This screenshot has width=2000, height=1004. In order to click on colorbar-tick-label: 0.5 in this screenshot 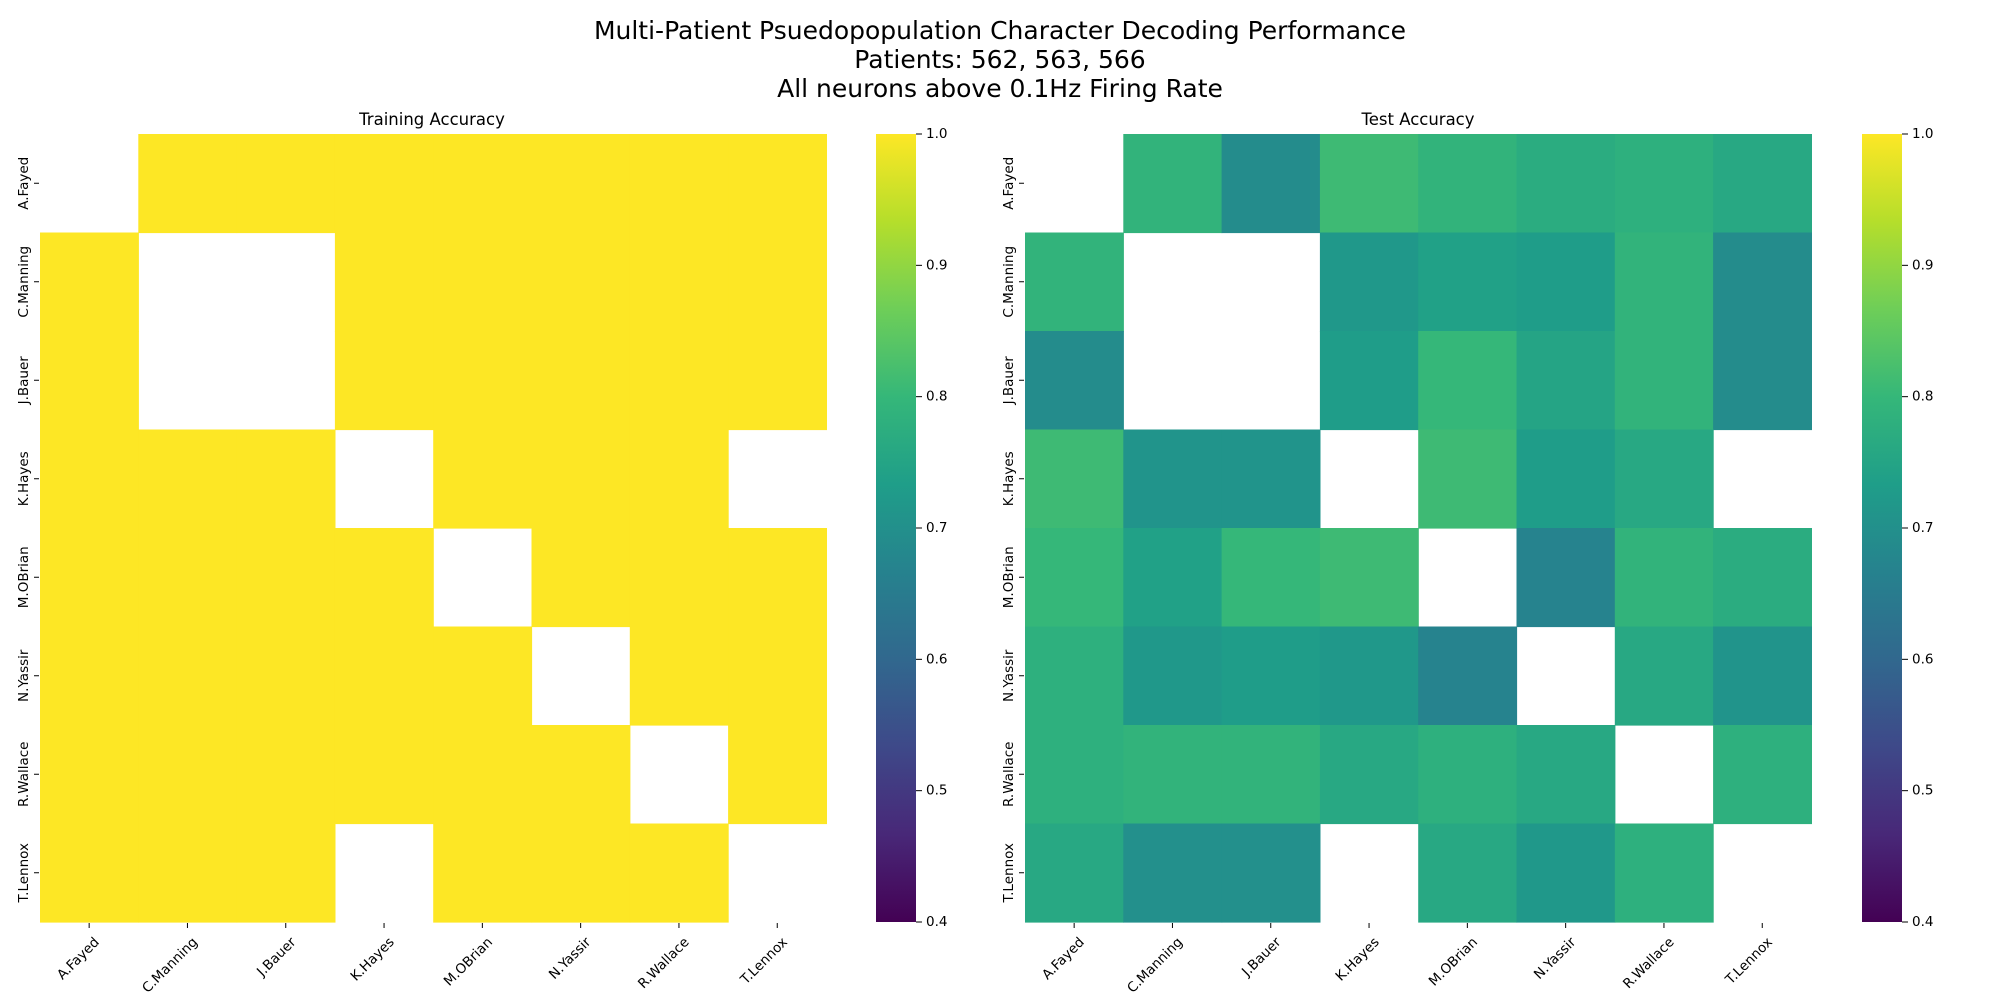, I will do `click(936, 791)`.